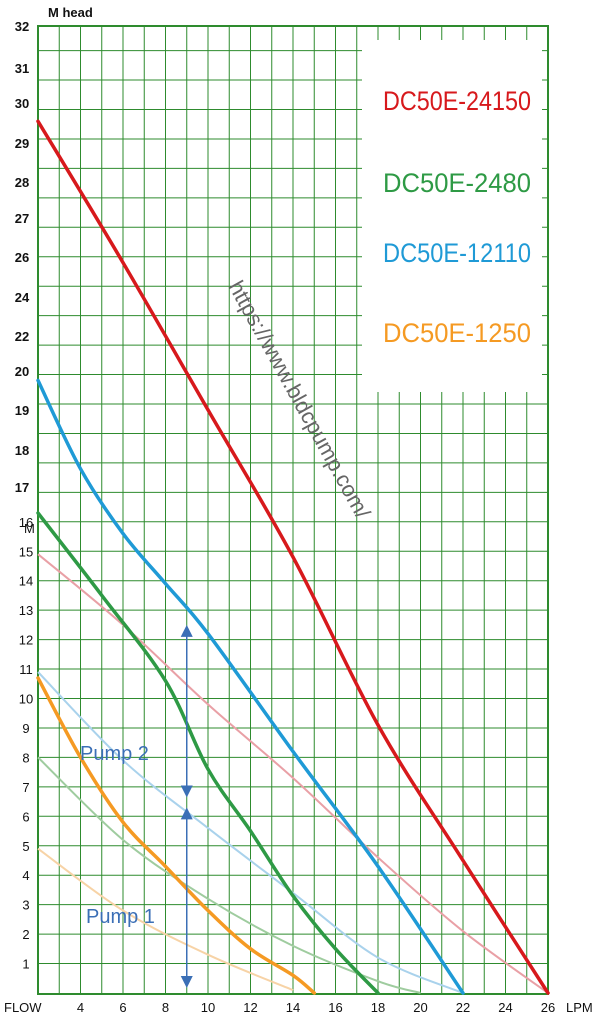 This screenshot has height=1019, width=611. What do you see at coordinates (22, 103) in the screenshot?
I see `y-tick-label: 30` at bounding box center [22, 103].